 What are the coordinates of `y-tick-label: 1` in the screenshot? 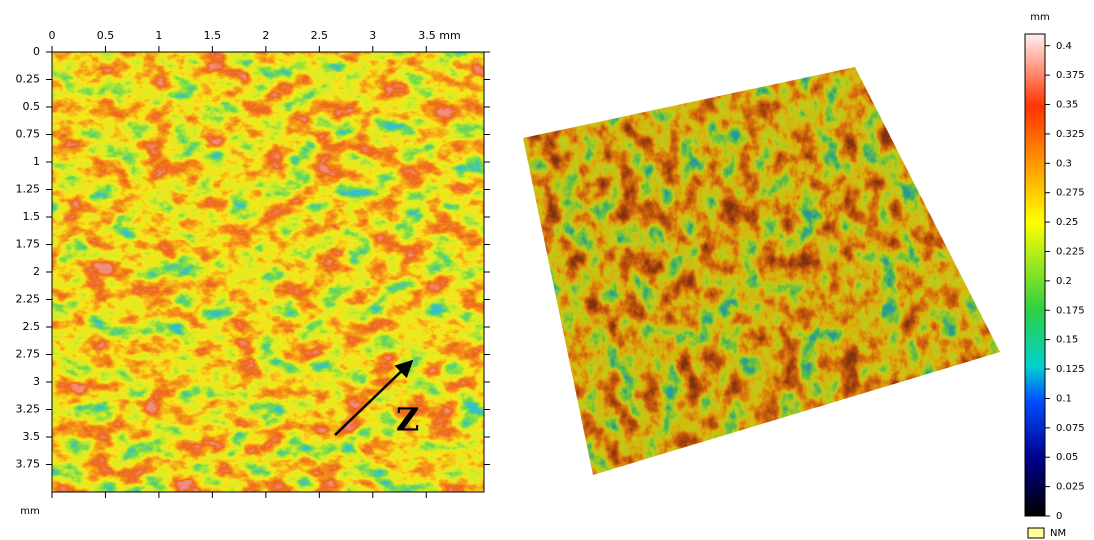 It's located at (36, 161).